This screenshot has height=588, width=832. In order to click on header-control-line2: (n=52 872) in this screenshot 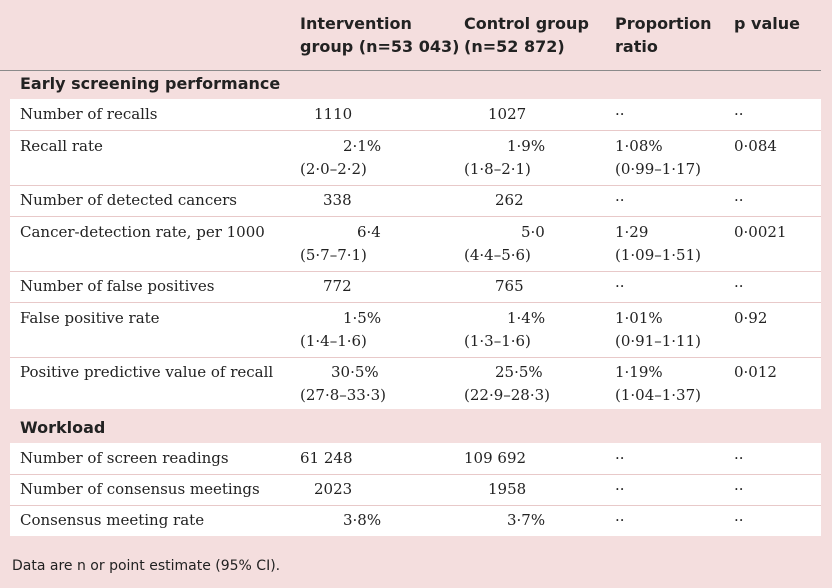, I will do `click(514, 46)`.